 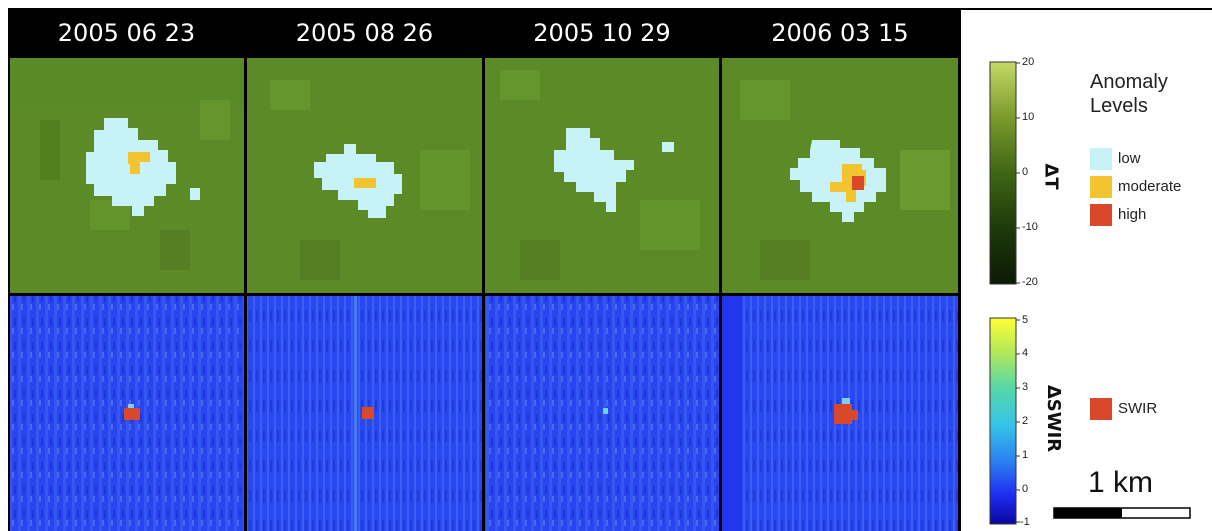 I want to click on legend-label-swir: SWIR, so click(x=1138, y=408).